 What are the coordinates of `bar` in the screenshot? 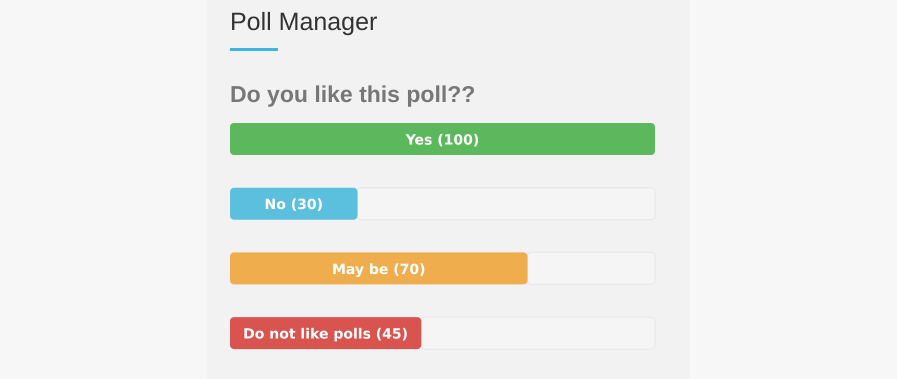 It's located at (442, 139).